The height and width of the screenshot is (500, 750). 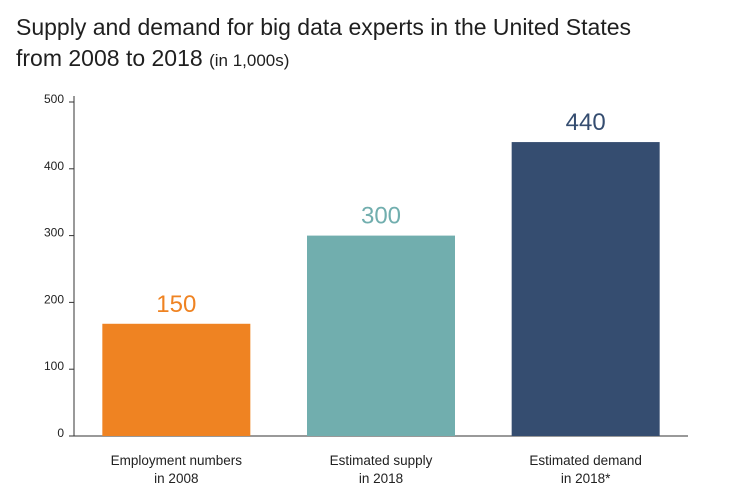 I want to click on bar-value-label: 150, so click(x=176, y=304).